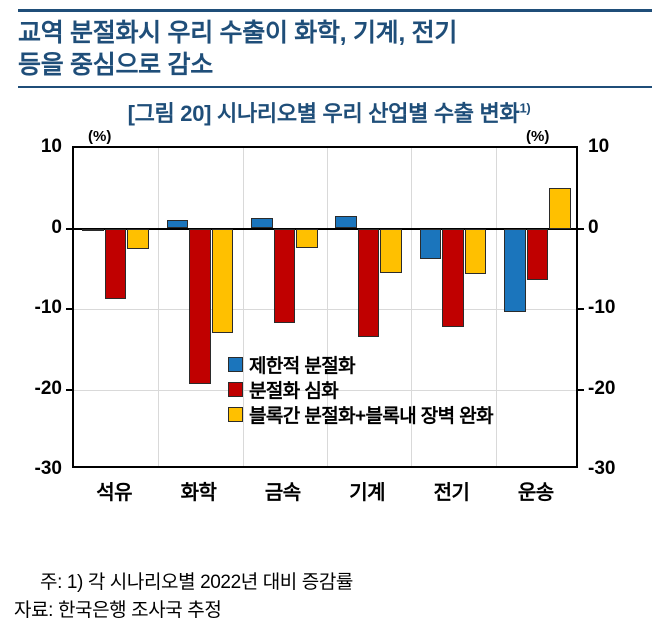 The image size is (658, 640). What do you see at coordinates (346, 222) in the screenshot?
I see `bar-기계-제한적 분절화` at bounding box center [346, 222].